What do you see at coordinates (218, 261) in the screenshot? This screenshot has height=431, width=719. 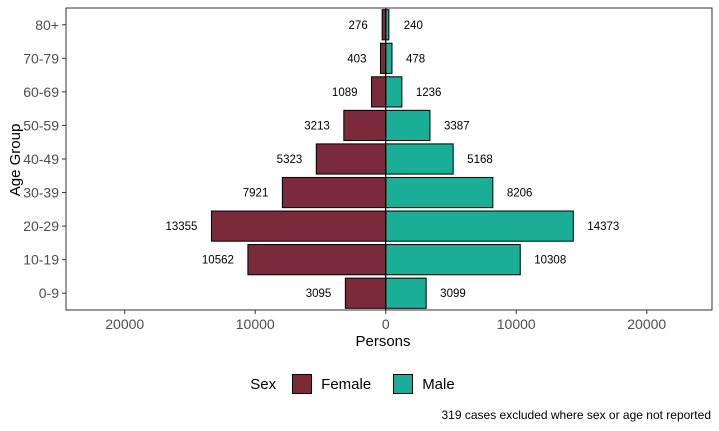 I see `value-label-female-10-19: 10562` at bounding box center [218, 261].